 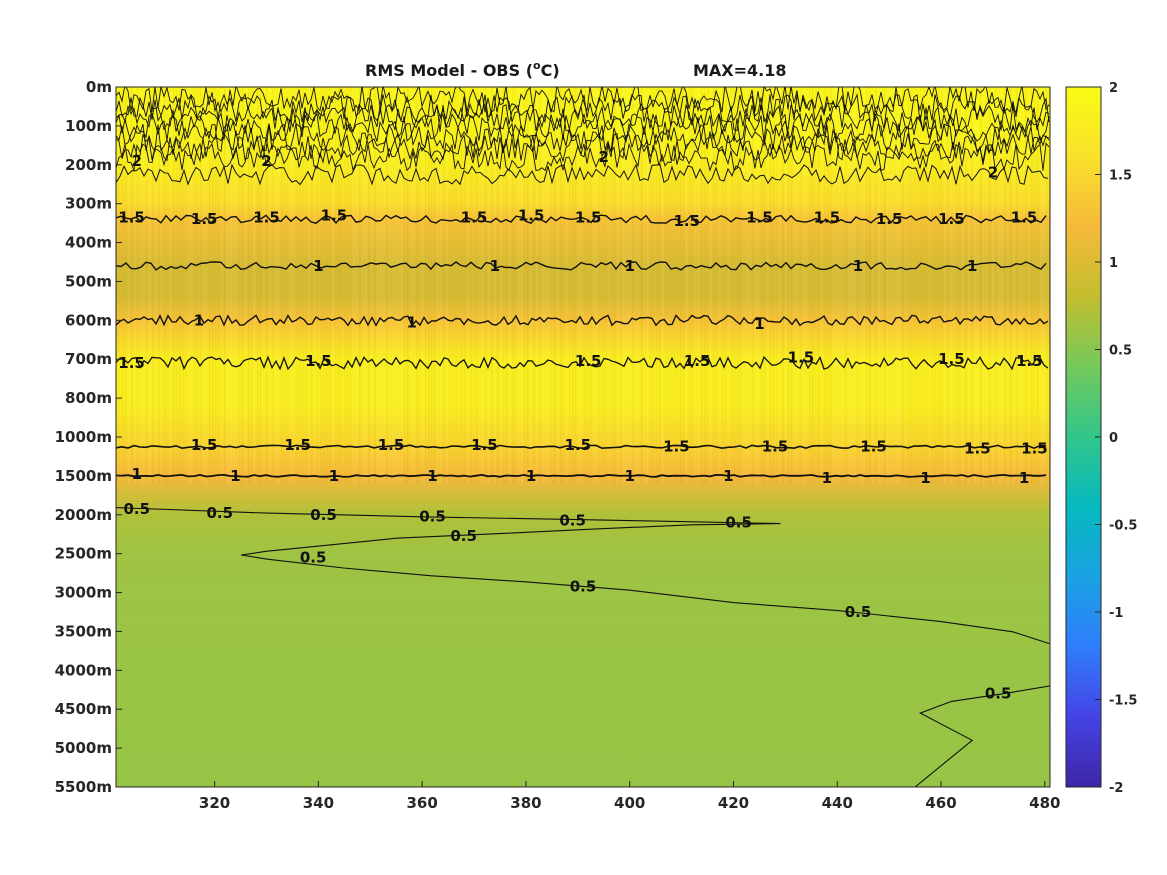 What do you see at coordinates (83, 515) in the screenshot?
I see `y-tick-label: 2000m` at bounding box center [83, 515].